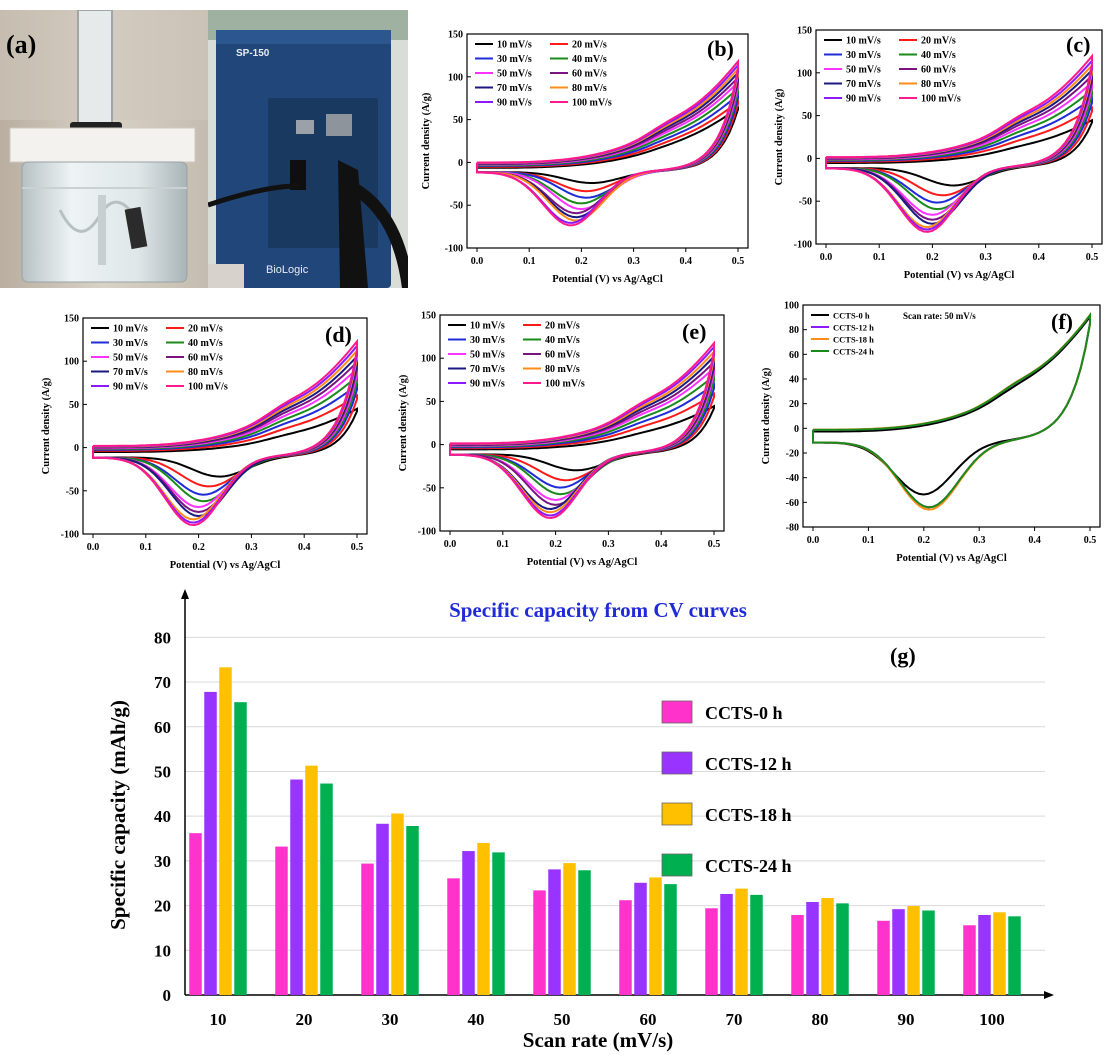 This screenshot has height=1055, width=1110. What do you see at coordinates (162, 906) in the screenshot?
I see `y-tick-label: 20` at bounding box center [162, 906].